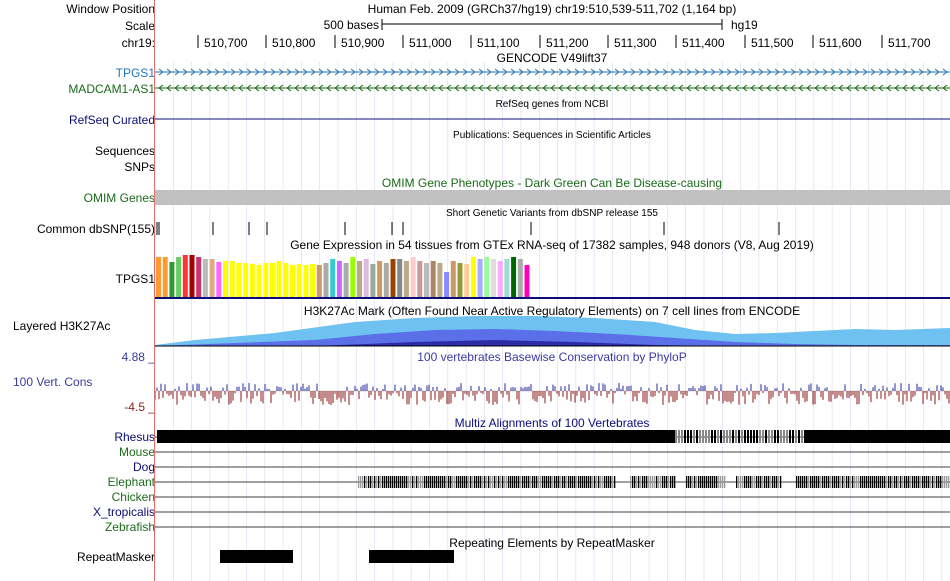  Describe the element at coordinates (139, 167) in the screenshot. I see `snps-label: SNPs` at that location.